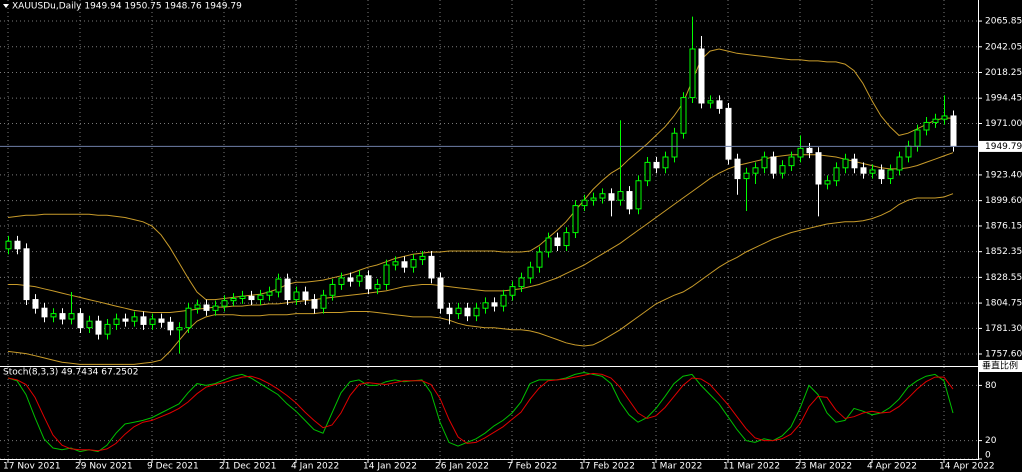  I want to click on x-tick-label: 29 Nov 2021, so click(104, 467).